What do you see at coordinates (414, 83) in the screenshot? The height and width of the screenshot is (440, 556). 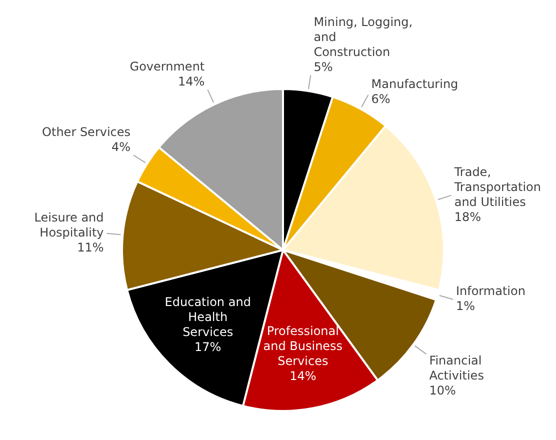 I see `slice-label: Manufacturing` at bounding box center [414, 83].